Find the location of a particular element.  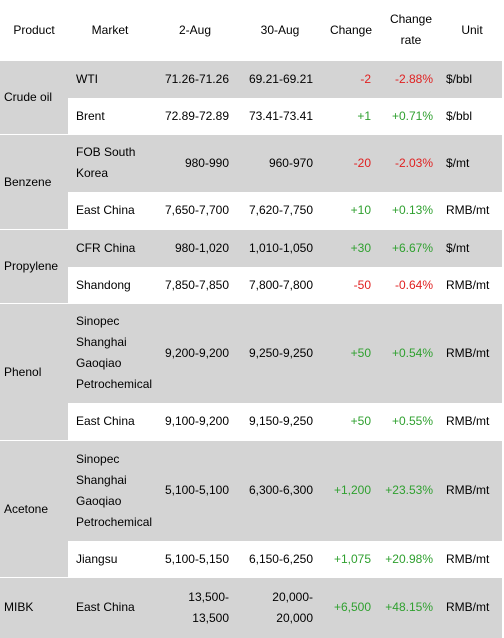

change-cell: +6,500 is located at coordinates (351, 607).